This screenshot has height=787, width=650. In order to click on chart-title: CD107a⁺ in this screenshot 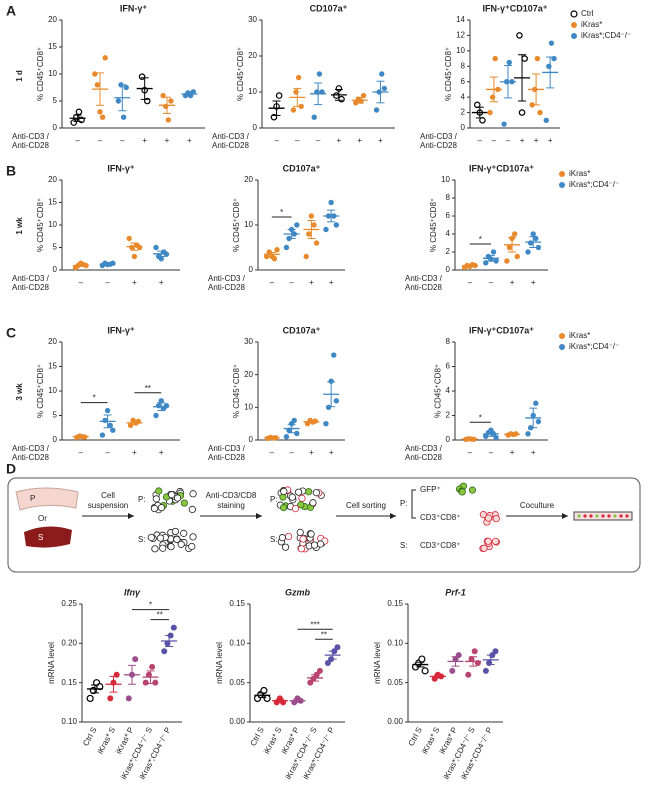, I will do `click(302, 330)`.